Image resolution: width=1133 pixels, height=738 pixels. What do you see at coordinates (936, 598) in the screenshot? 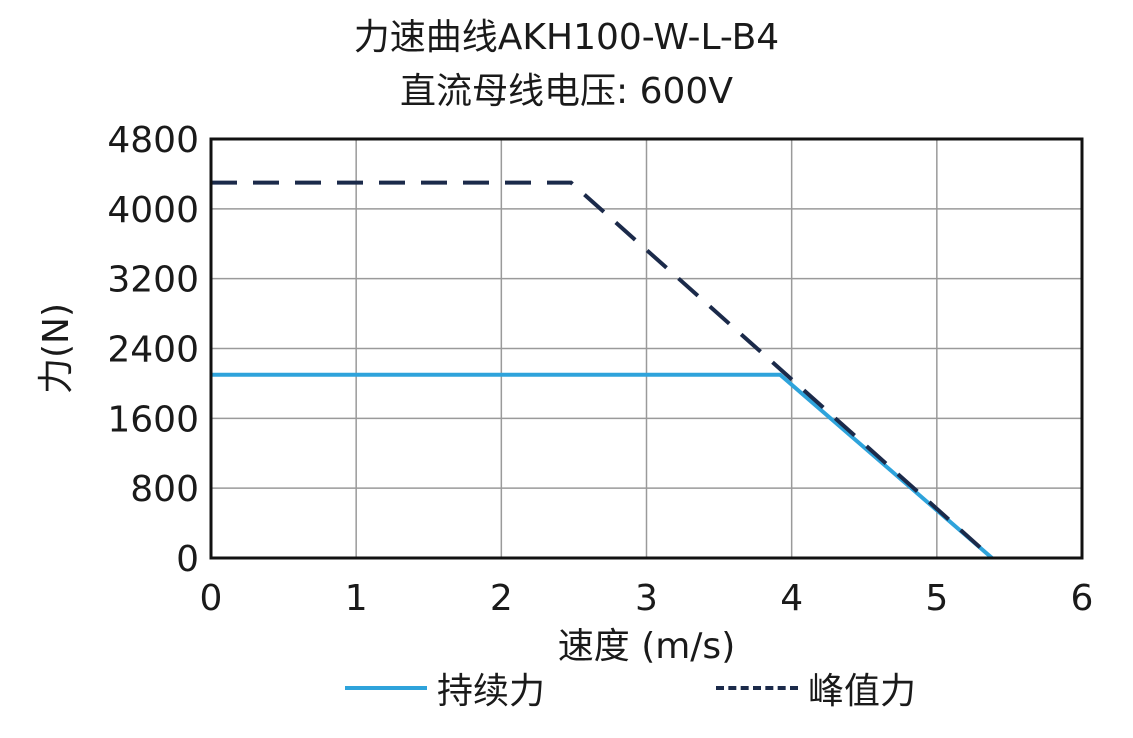
I see `x-tick-label: 5` at bounding box center [936, 598].